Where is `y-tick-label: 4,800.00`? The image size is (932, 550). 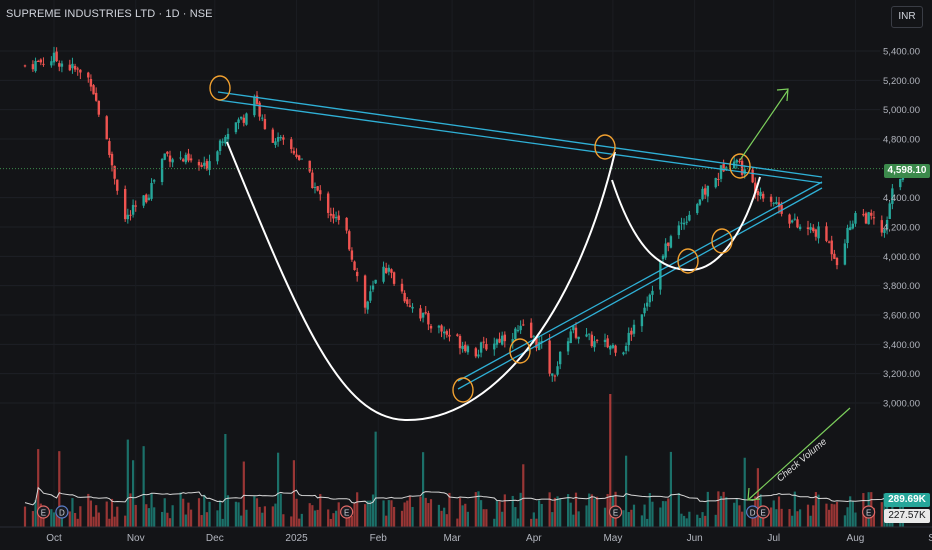 y-tick-label: 4,800.00 is located at coordinates (901, 140).